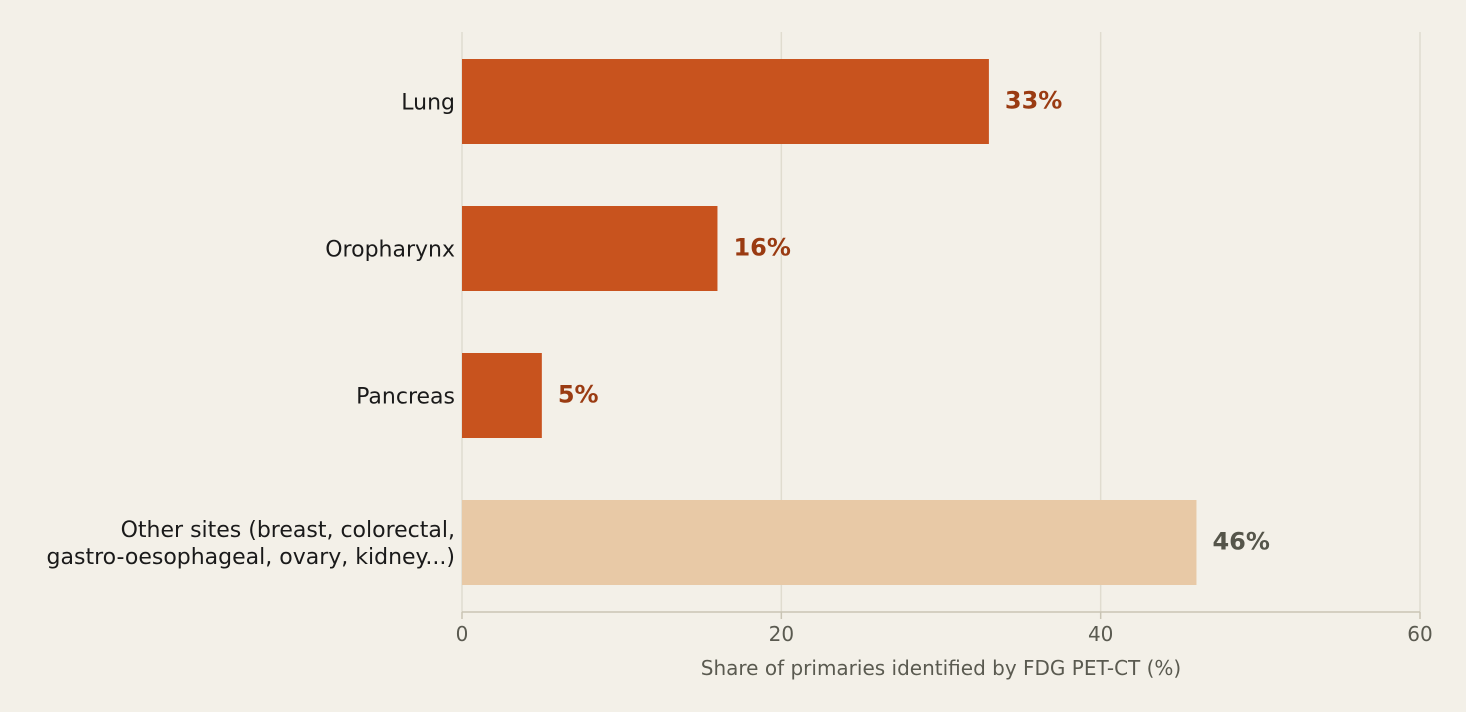 The image size is (1466, 712). I want to click on category-label-1: Oropharynx, so click(390, 250).